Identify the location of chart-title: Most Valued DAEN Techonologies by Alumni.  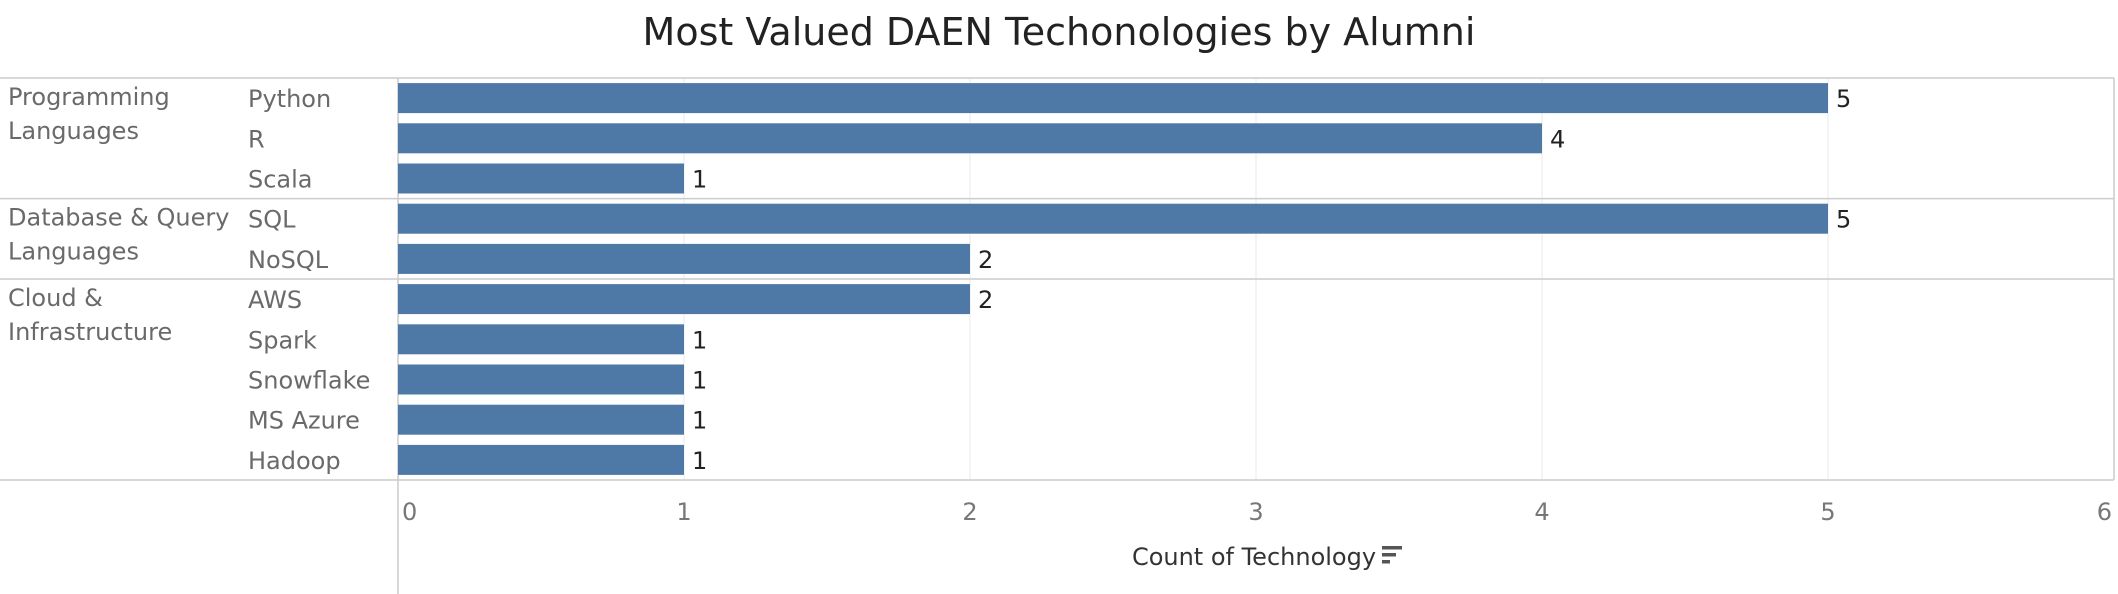
(1059, 32).